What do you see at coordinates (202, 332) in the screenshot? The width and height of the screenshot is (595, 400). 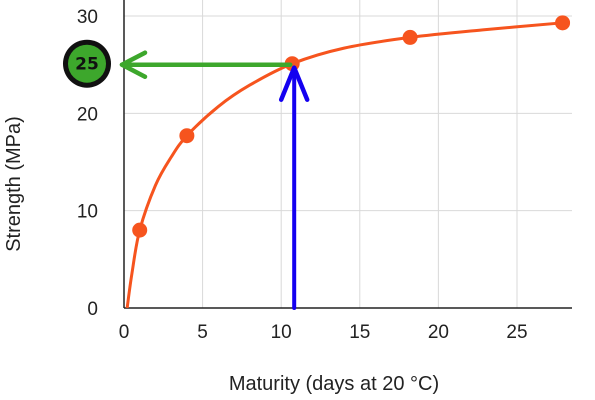 I see `x-tick-label: 5` at bounding box center [202, 332].